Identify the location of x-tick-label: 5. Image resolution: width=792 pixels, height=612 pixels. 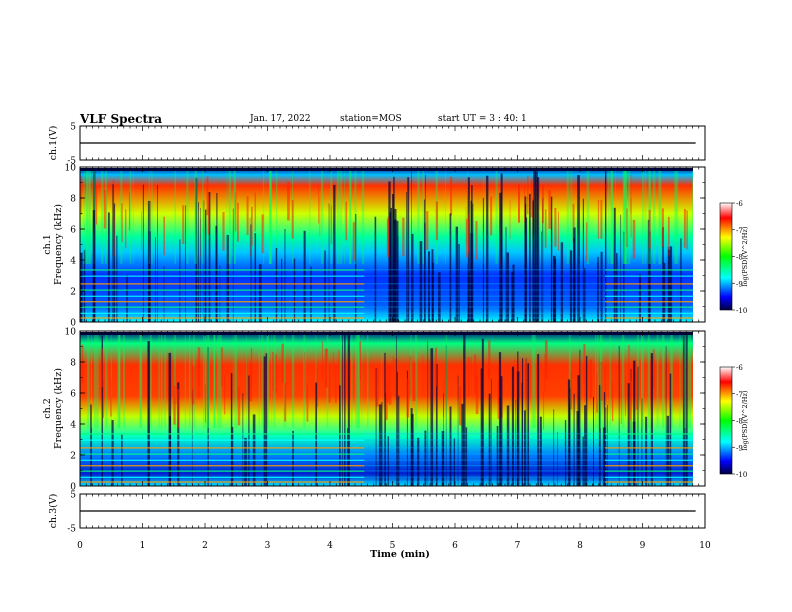
(393, 546).